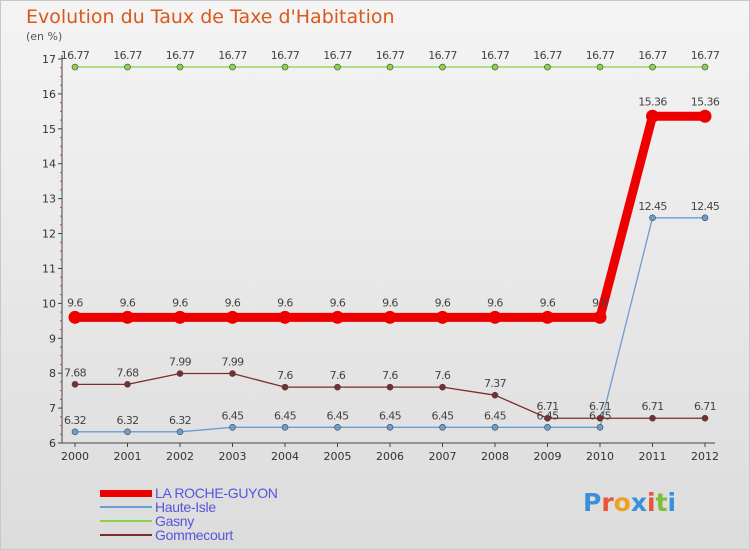 The width and height of the screenshot is (750, 550). Describe the element at coordinates (52, 443) in the screenshot. I see `y-tick-label: 6` at that location.